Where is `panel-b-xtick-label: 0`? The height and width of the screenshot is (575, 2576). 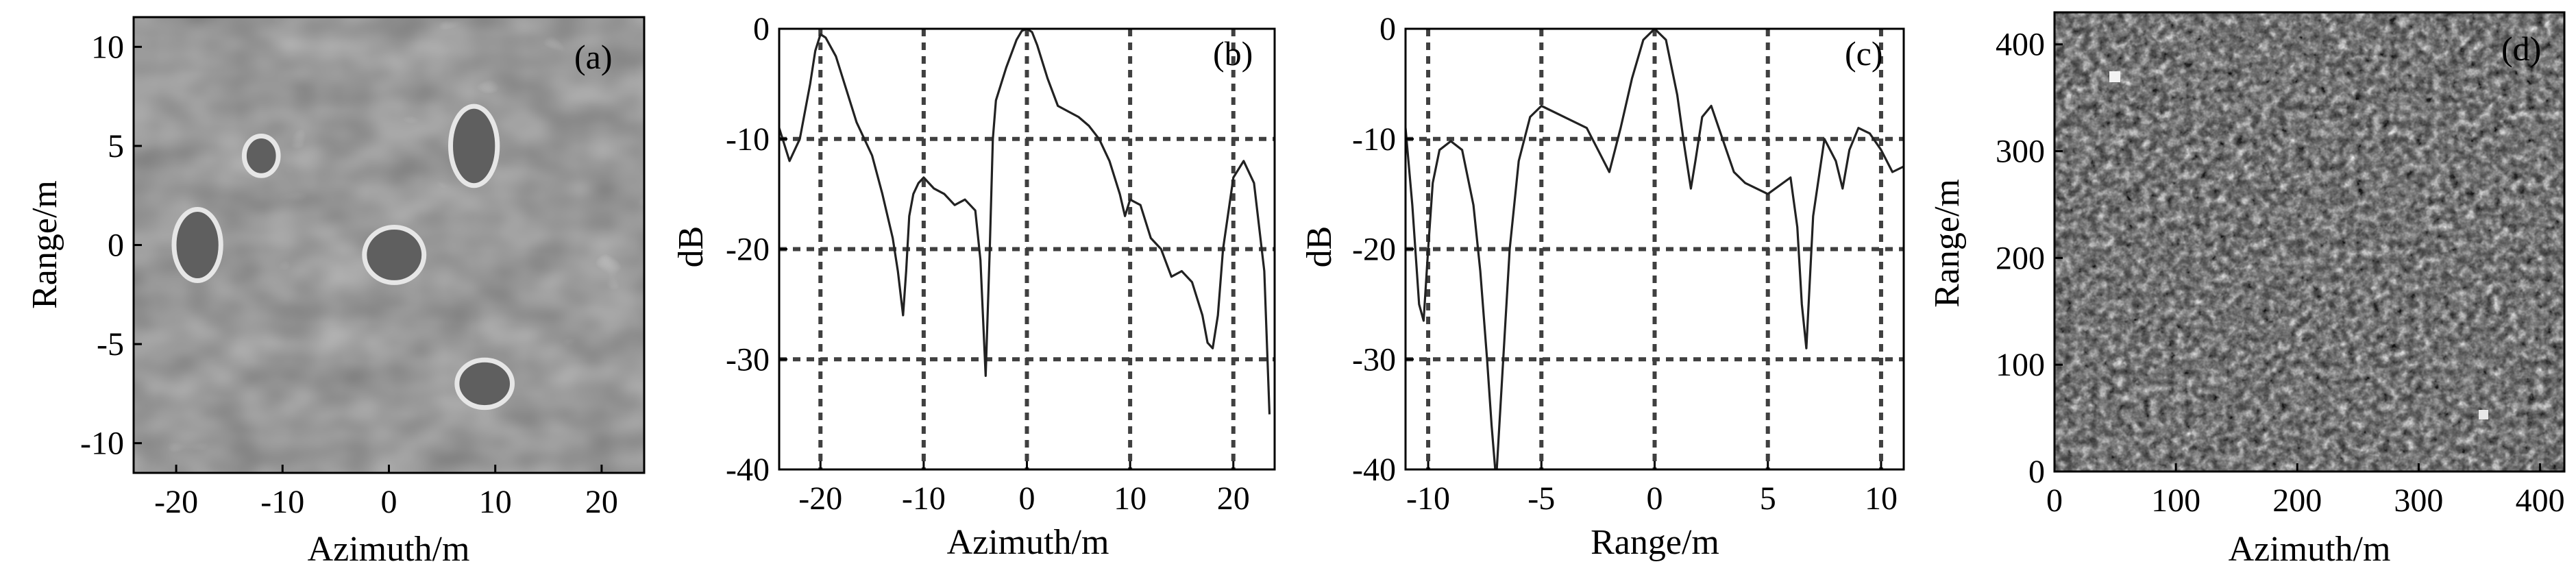
panel-b-xtick-label: 0 is located at coordinates (1027, 499).